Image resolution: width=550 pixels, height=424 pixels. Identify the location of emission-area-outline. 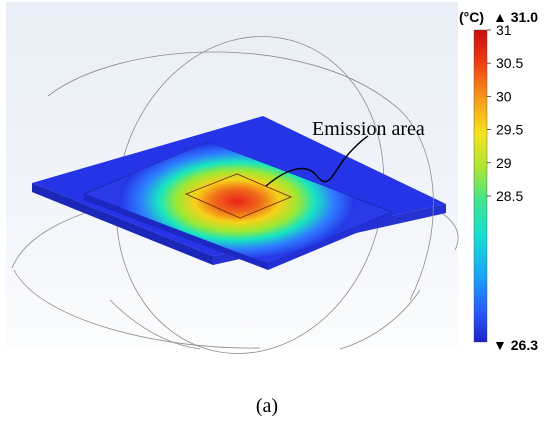
(238, 196).